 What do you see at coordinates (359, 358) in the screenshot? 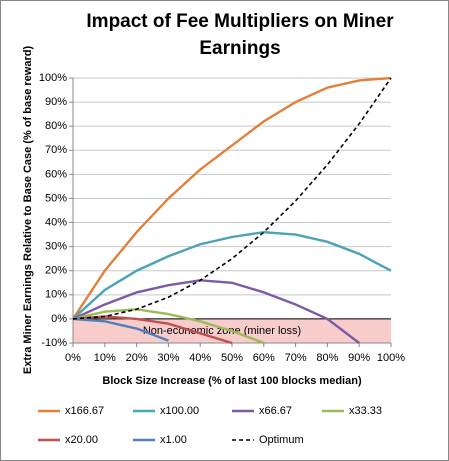
I see `x-tick-label: 90%` at bounding box center [359, 358].